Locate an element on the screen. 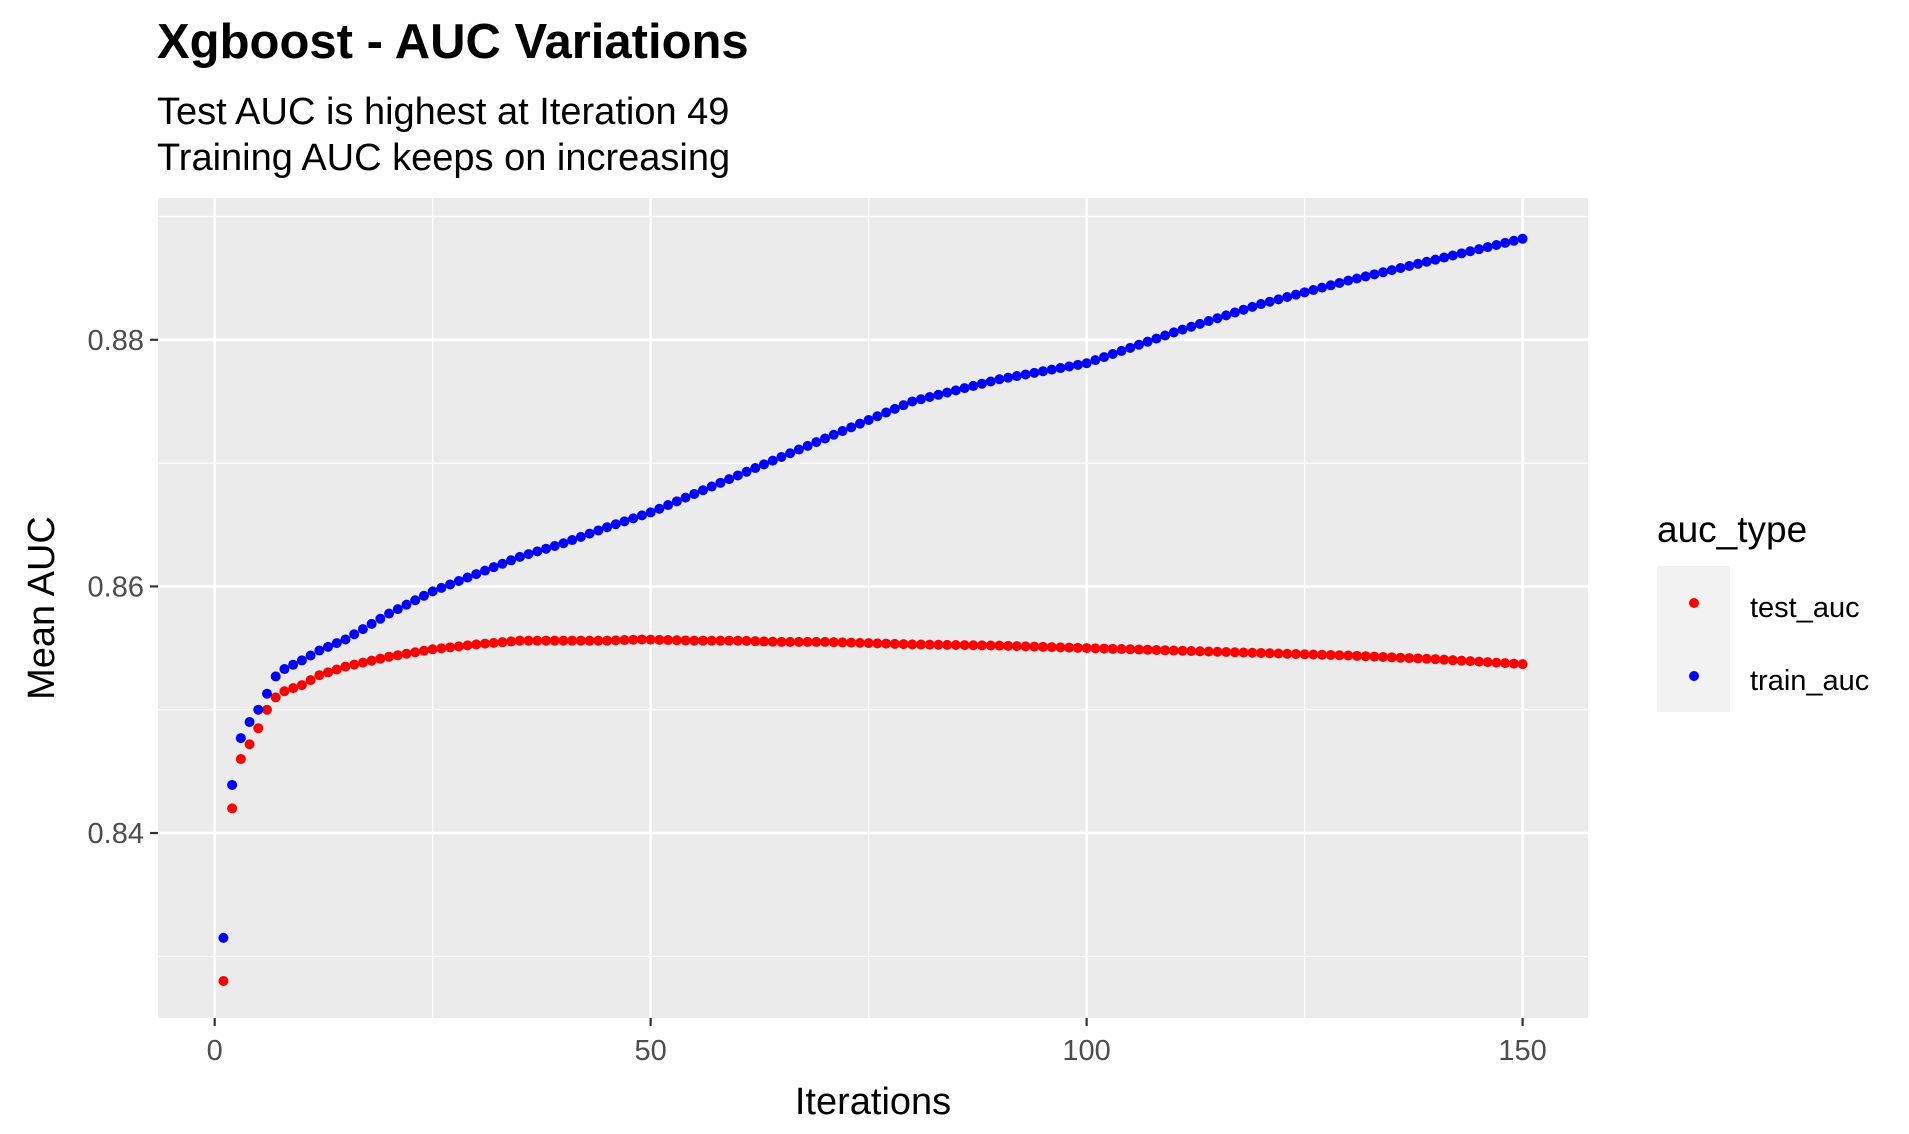 This screenshot has width=1909, height=1134. x-tick-label: 150 is located at coordinates (1522, 1051).